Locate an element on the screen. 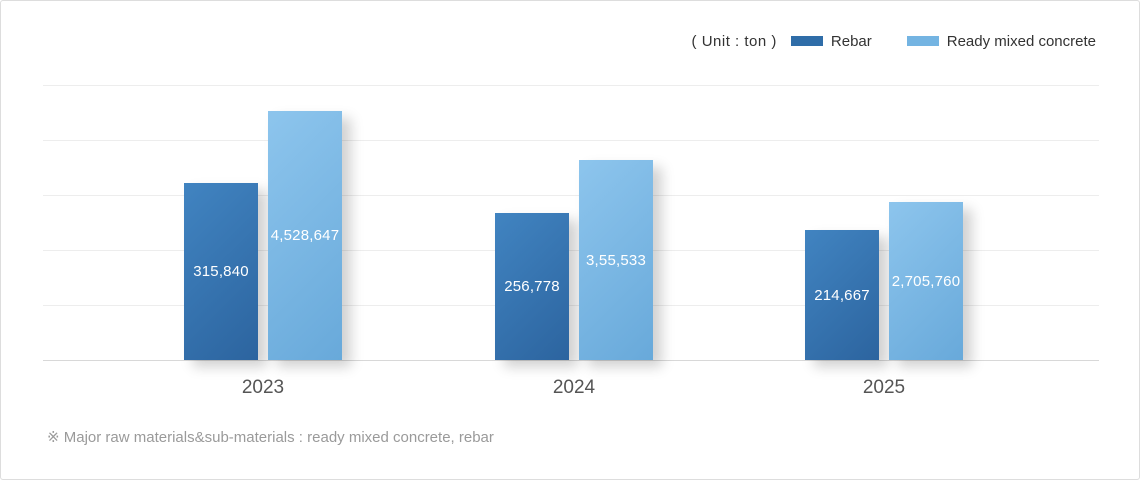 This screenshot has width=1140, height=480. bar-value-label: 2,705,760 is located at coordinates (926, 281).